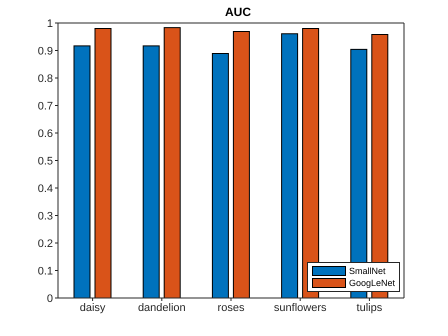 The height and width of the screenshot is (336, 448). What do you see at coordinates (45, 161) in the screenshot?
I see `y-tick-label: 0.5` at bounding box center [45, 161].